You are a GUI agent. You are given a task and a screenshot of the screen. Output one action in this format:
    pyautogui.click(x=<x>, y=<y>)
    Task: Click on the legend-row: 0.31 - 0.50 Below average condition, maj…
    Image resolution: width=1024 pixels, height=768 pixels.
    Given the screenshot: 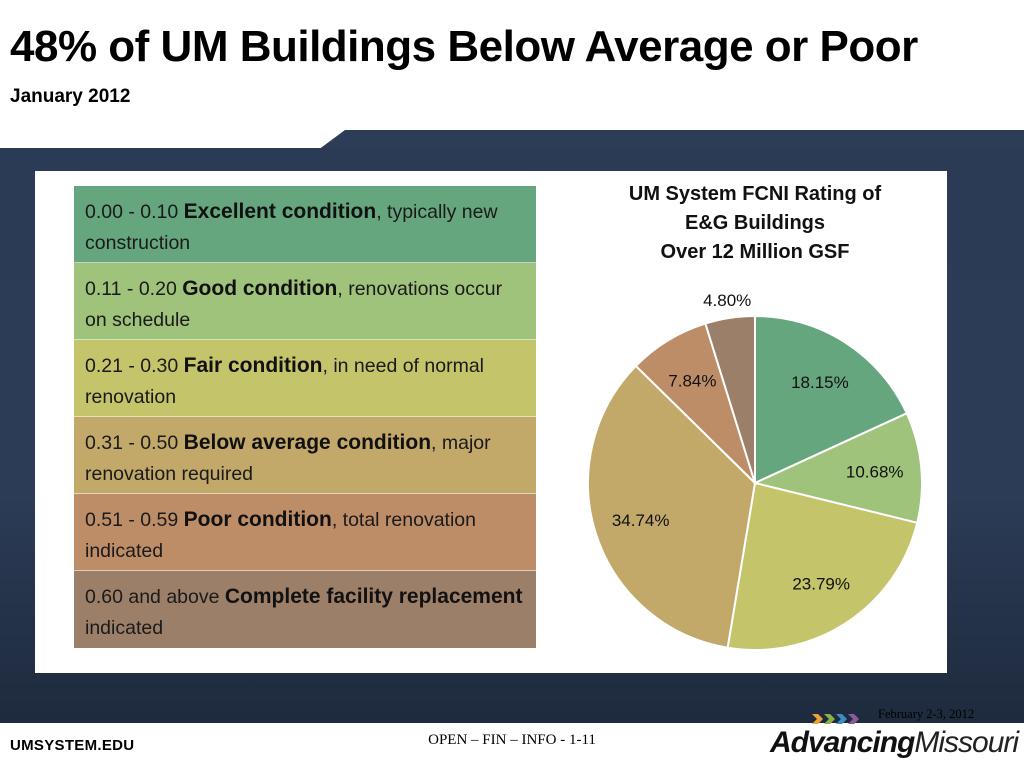 What is the action you would take?
    pyautogui.click(x=305, y=455)
    